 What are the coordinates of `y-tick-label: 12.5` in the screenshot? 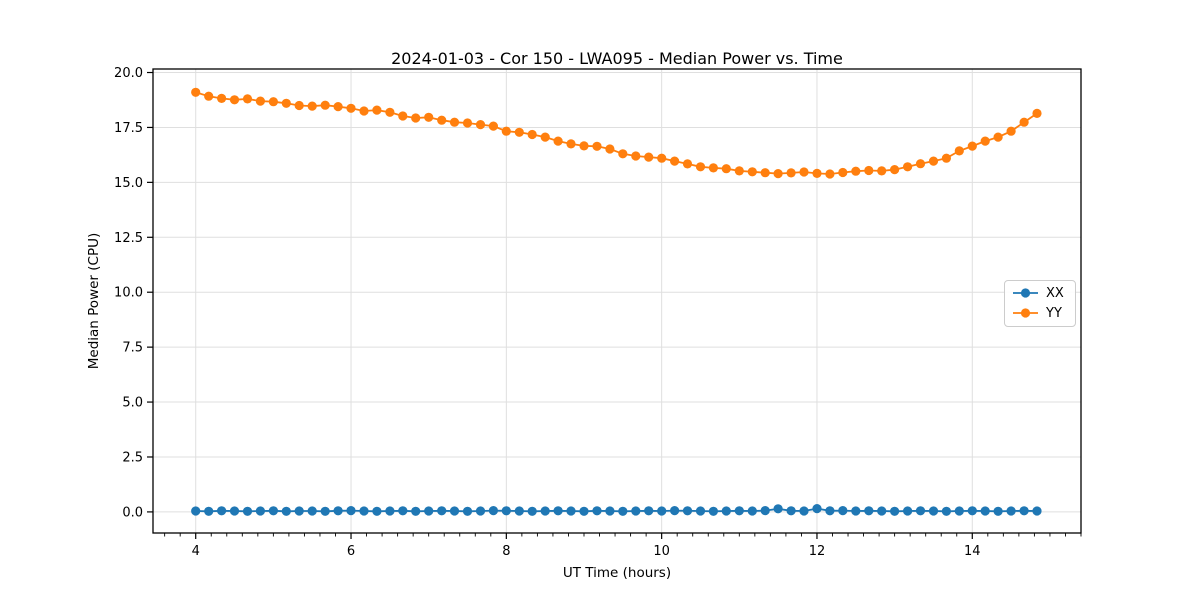 It's located at (128, 238).